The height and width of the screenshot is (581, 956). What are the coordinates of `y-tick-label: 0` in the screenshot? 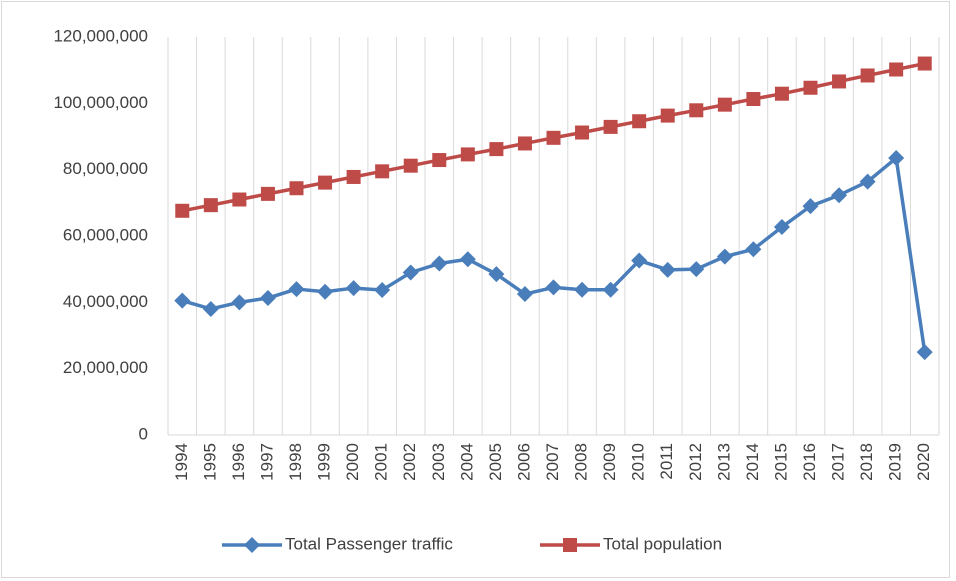 It's located at (143, 433).